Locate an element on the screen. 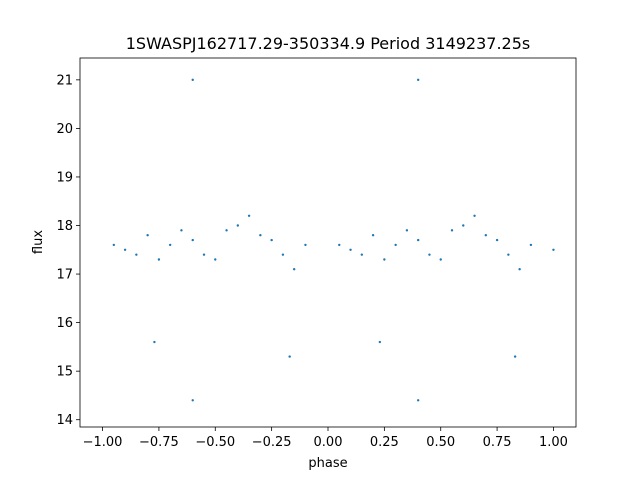 The height and width of the screenshot is (485, 640). y-tick-label: 20 is located at coordinates (64, 129).